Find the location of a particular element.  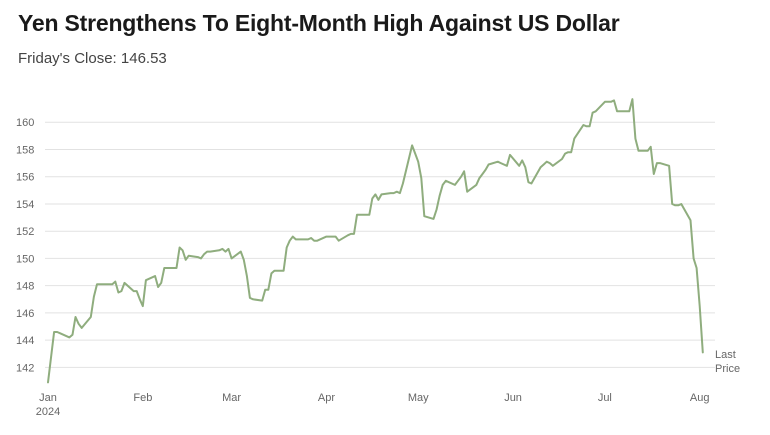

y-tick-label: 144 is located at coordinates (25, 341).